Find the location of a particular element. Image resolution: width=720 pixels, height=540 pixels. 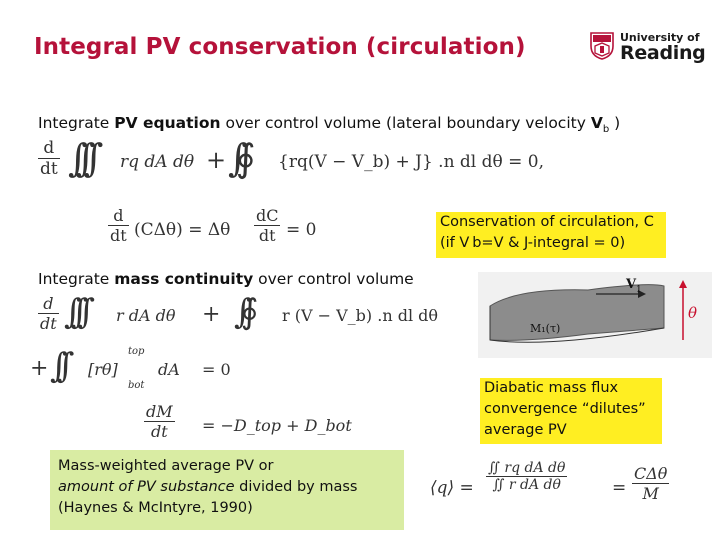

figure-v-sub: 1 is located at coordinates (639, 290).